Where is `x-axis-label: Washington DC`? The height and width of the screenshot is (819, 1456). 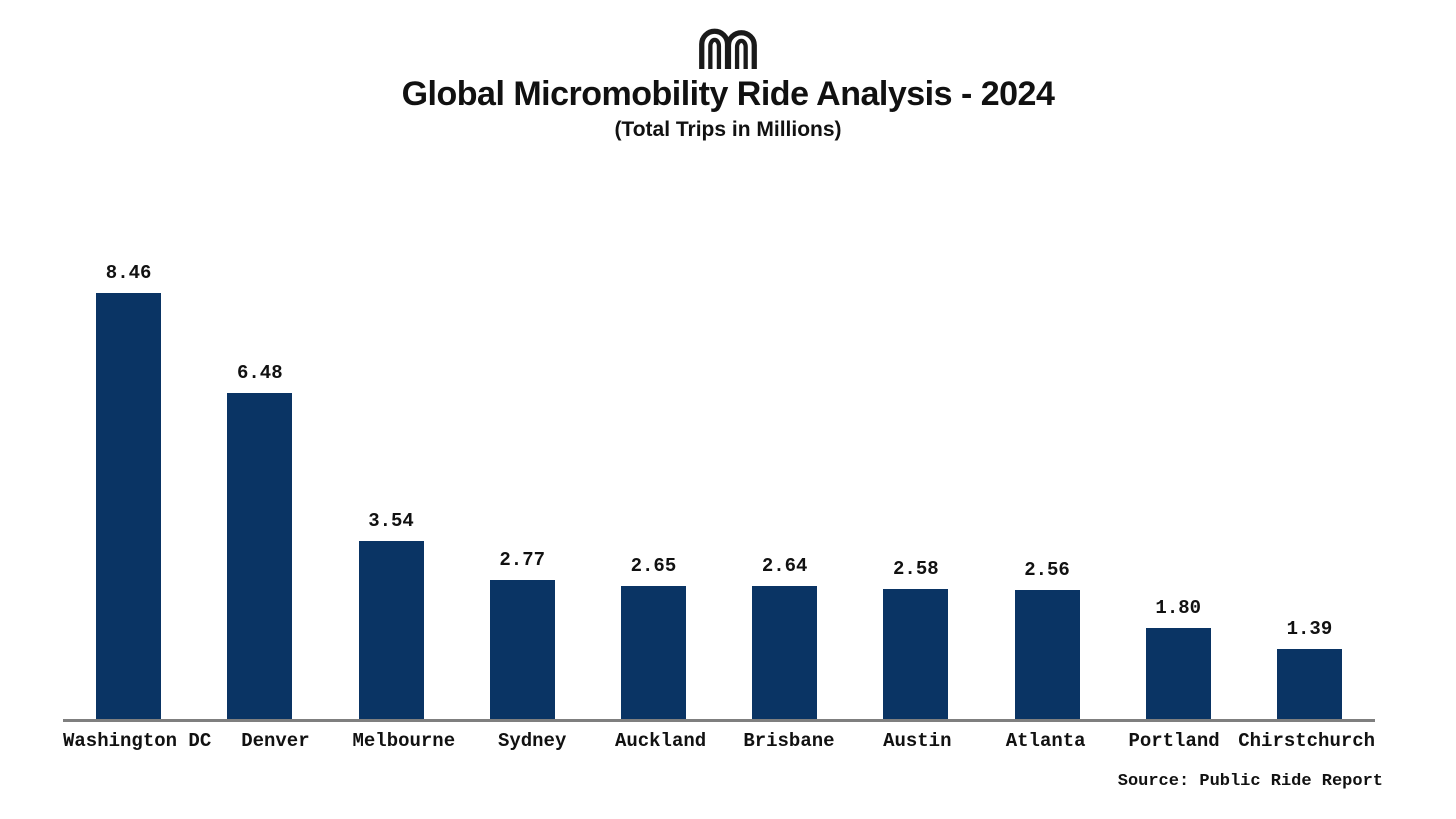
x-axis-label: Washington DC is located at coordinates (137, 741).